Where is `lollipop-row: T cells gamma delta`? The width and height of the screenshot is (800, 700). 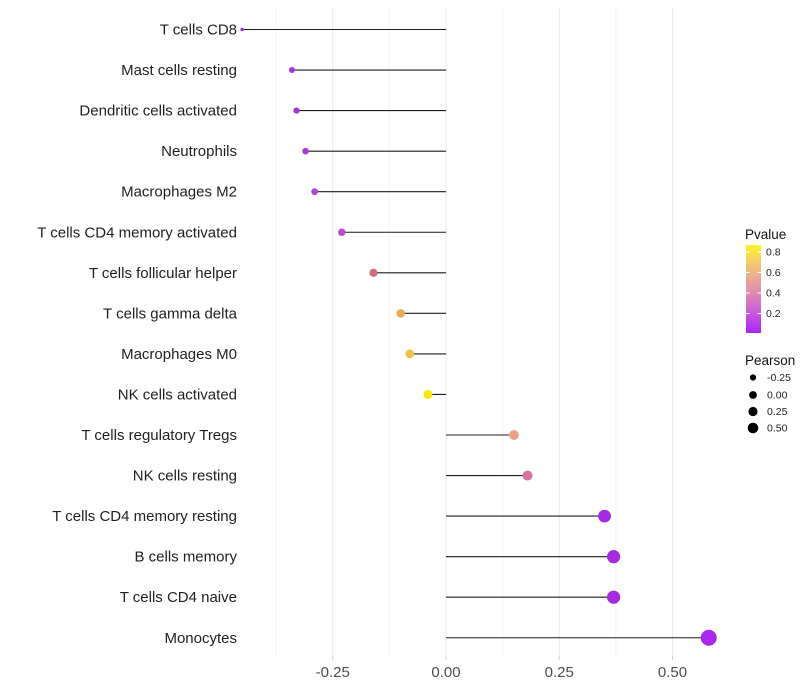
lollipop-row: T cells gamma delta is located at coordinates (274, 313).